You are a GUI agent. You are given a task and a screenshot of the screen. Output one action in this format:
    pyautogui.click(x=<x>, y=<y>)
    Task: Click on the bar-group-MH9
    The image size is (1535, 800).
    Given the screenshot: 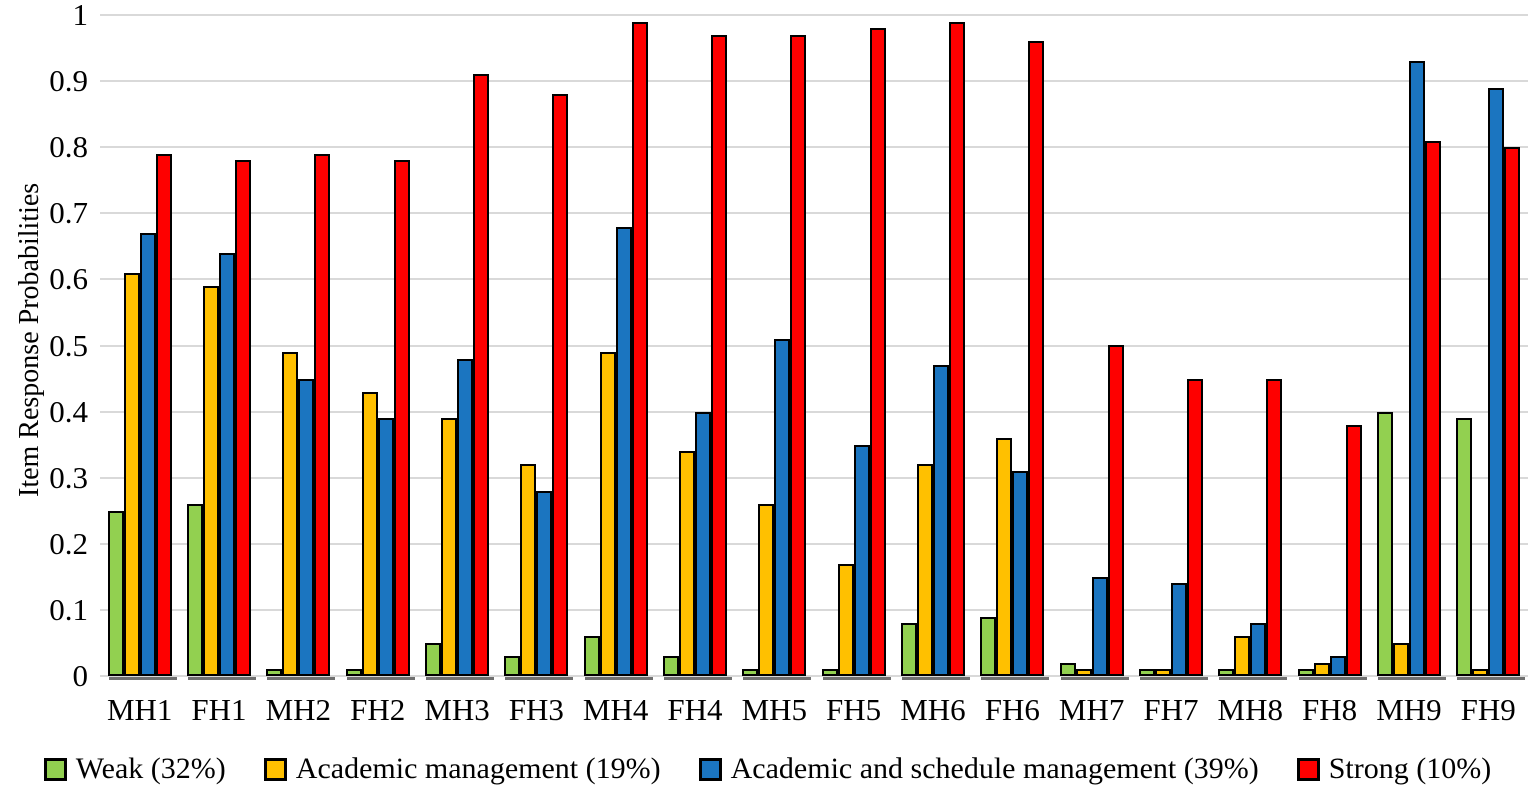 What is the action you would take?
    pyautogui.click(x=1408, y=347)
    